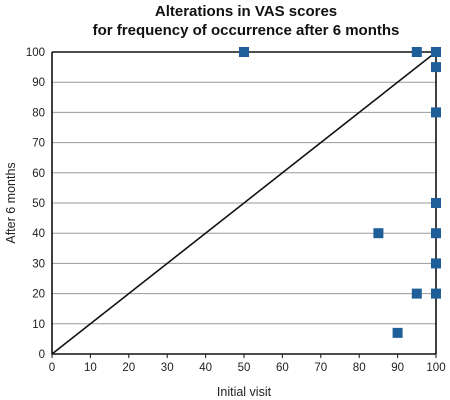  Describe the element at coordinates (38, 234) in the screenshot. I see `y-tick-label-40: 40` at that location.